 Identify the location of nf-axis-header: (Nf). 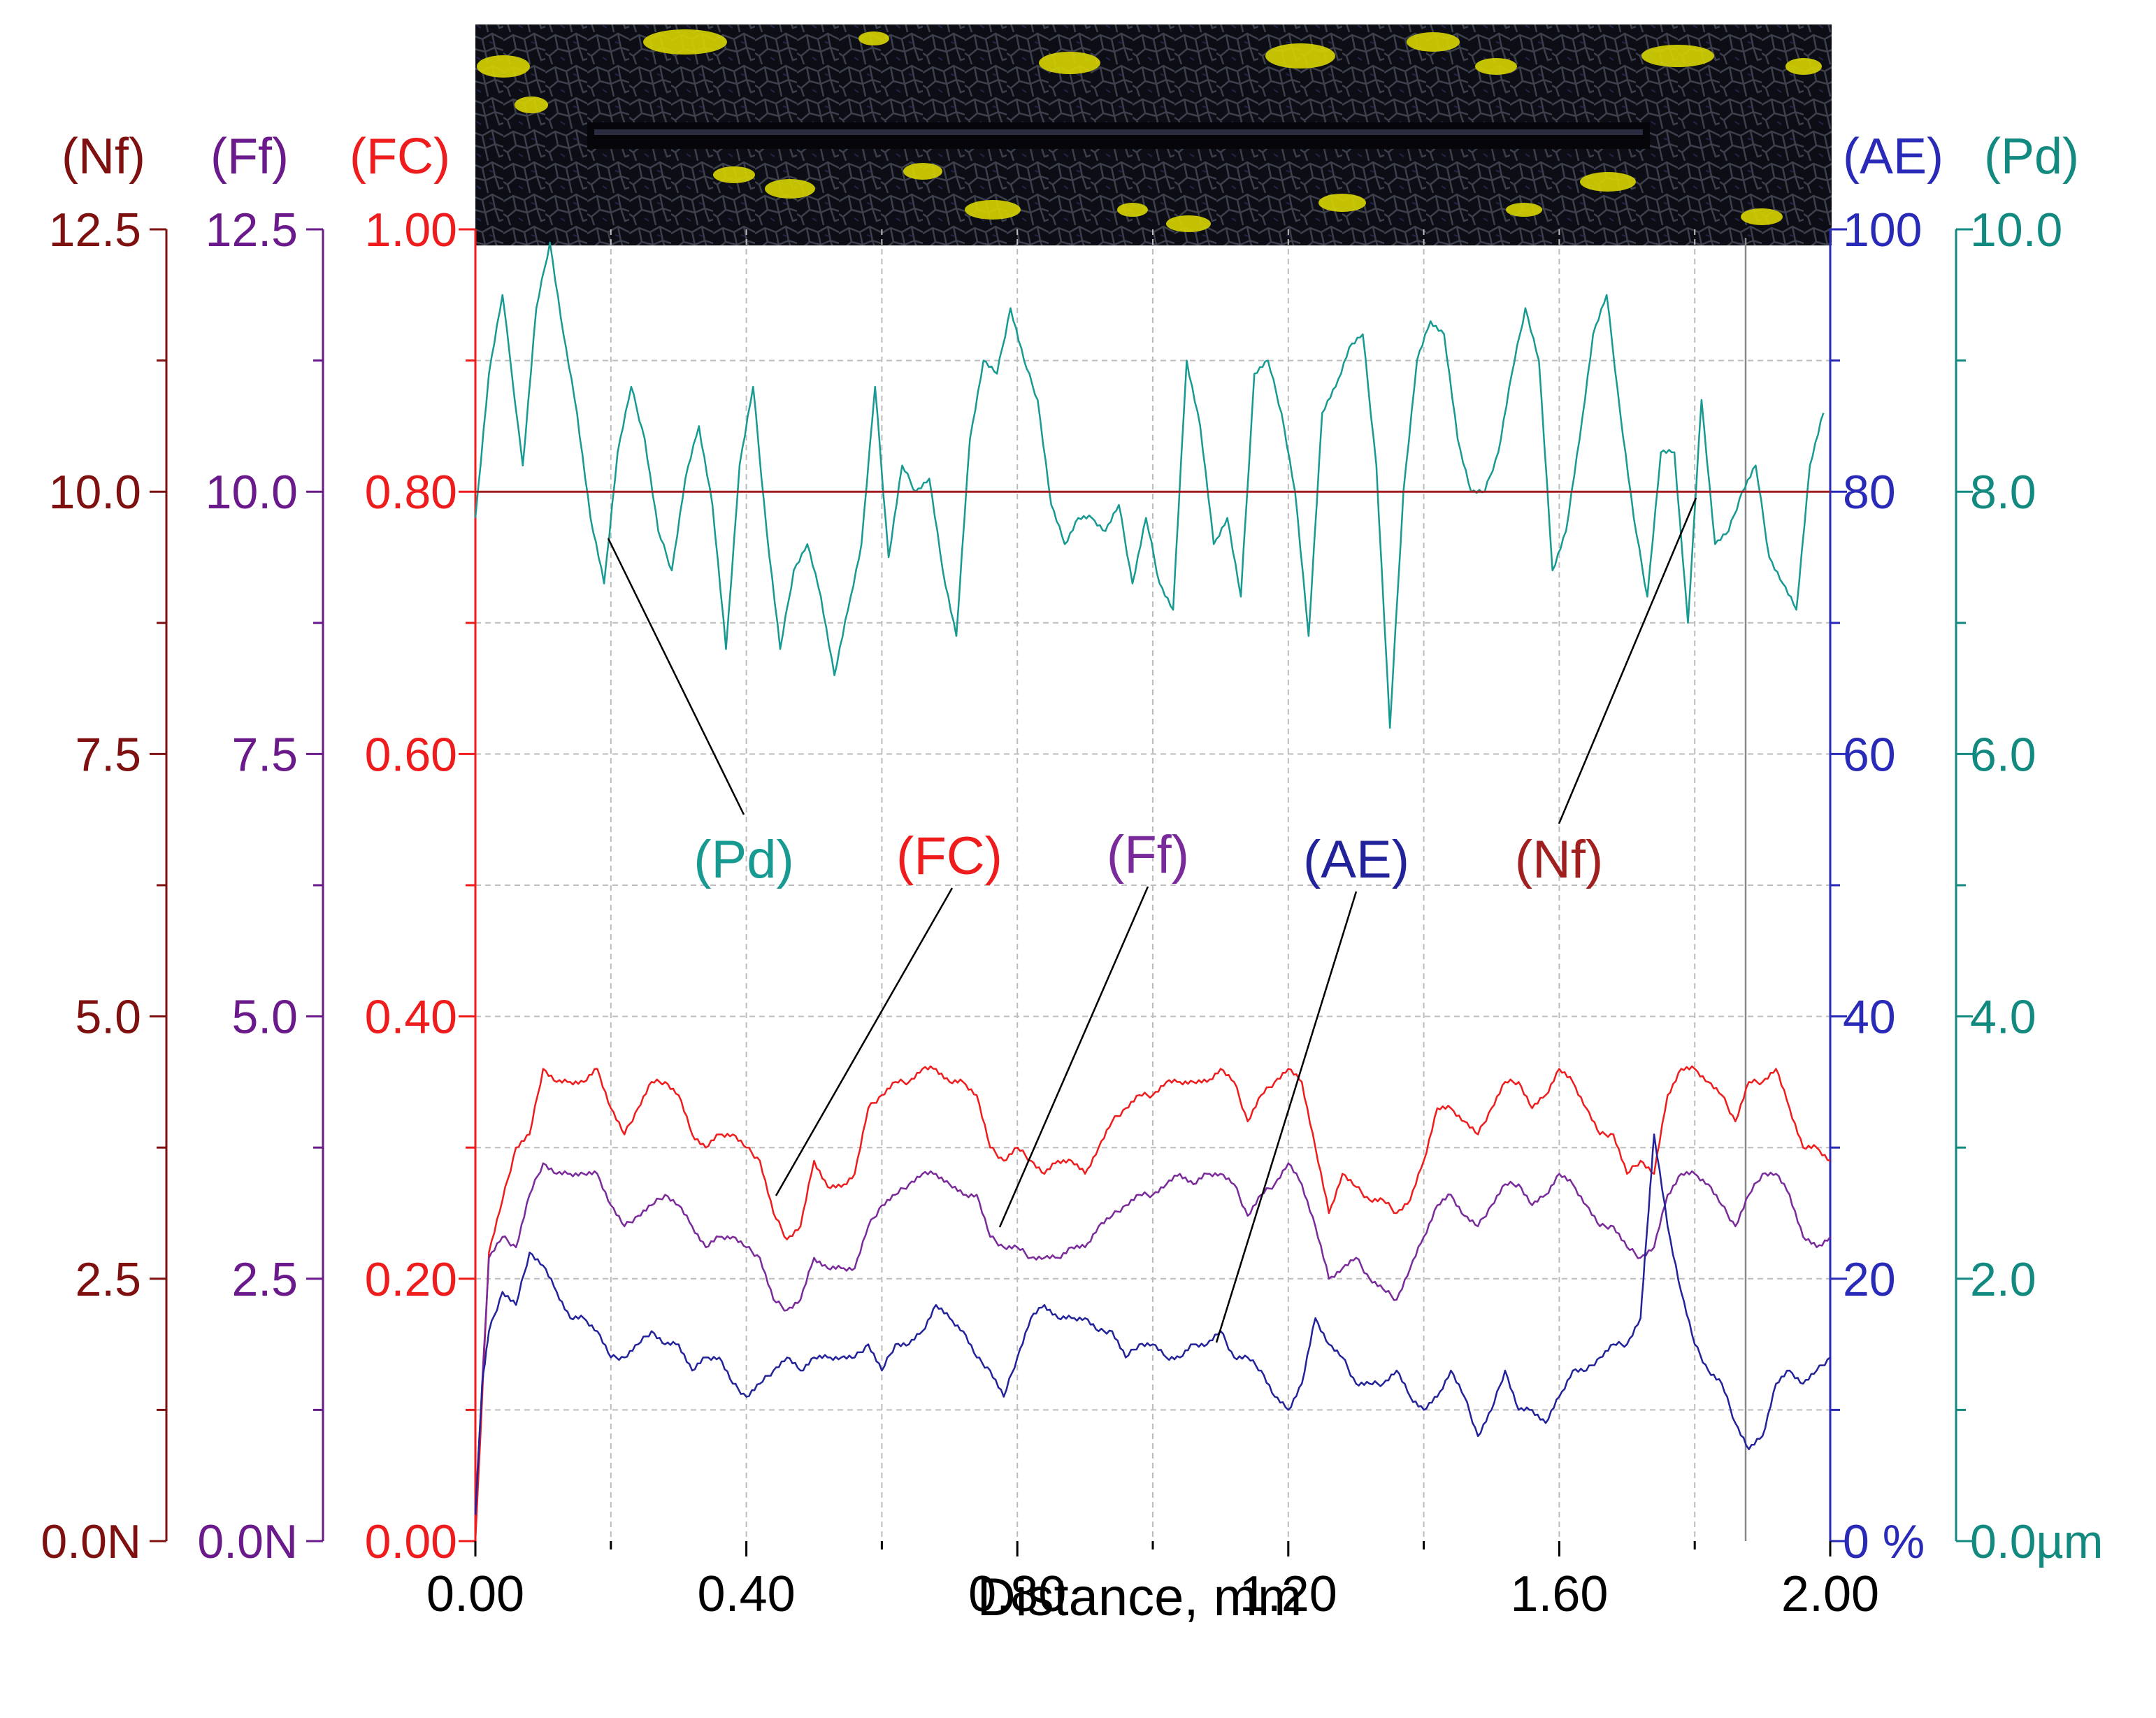
(103, 157).